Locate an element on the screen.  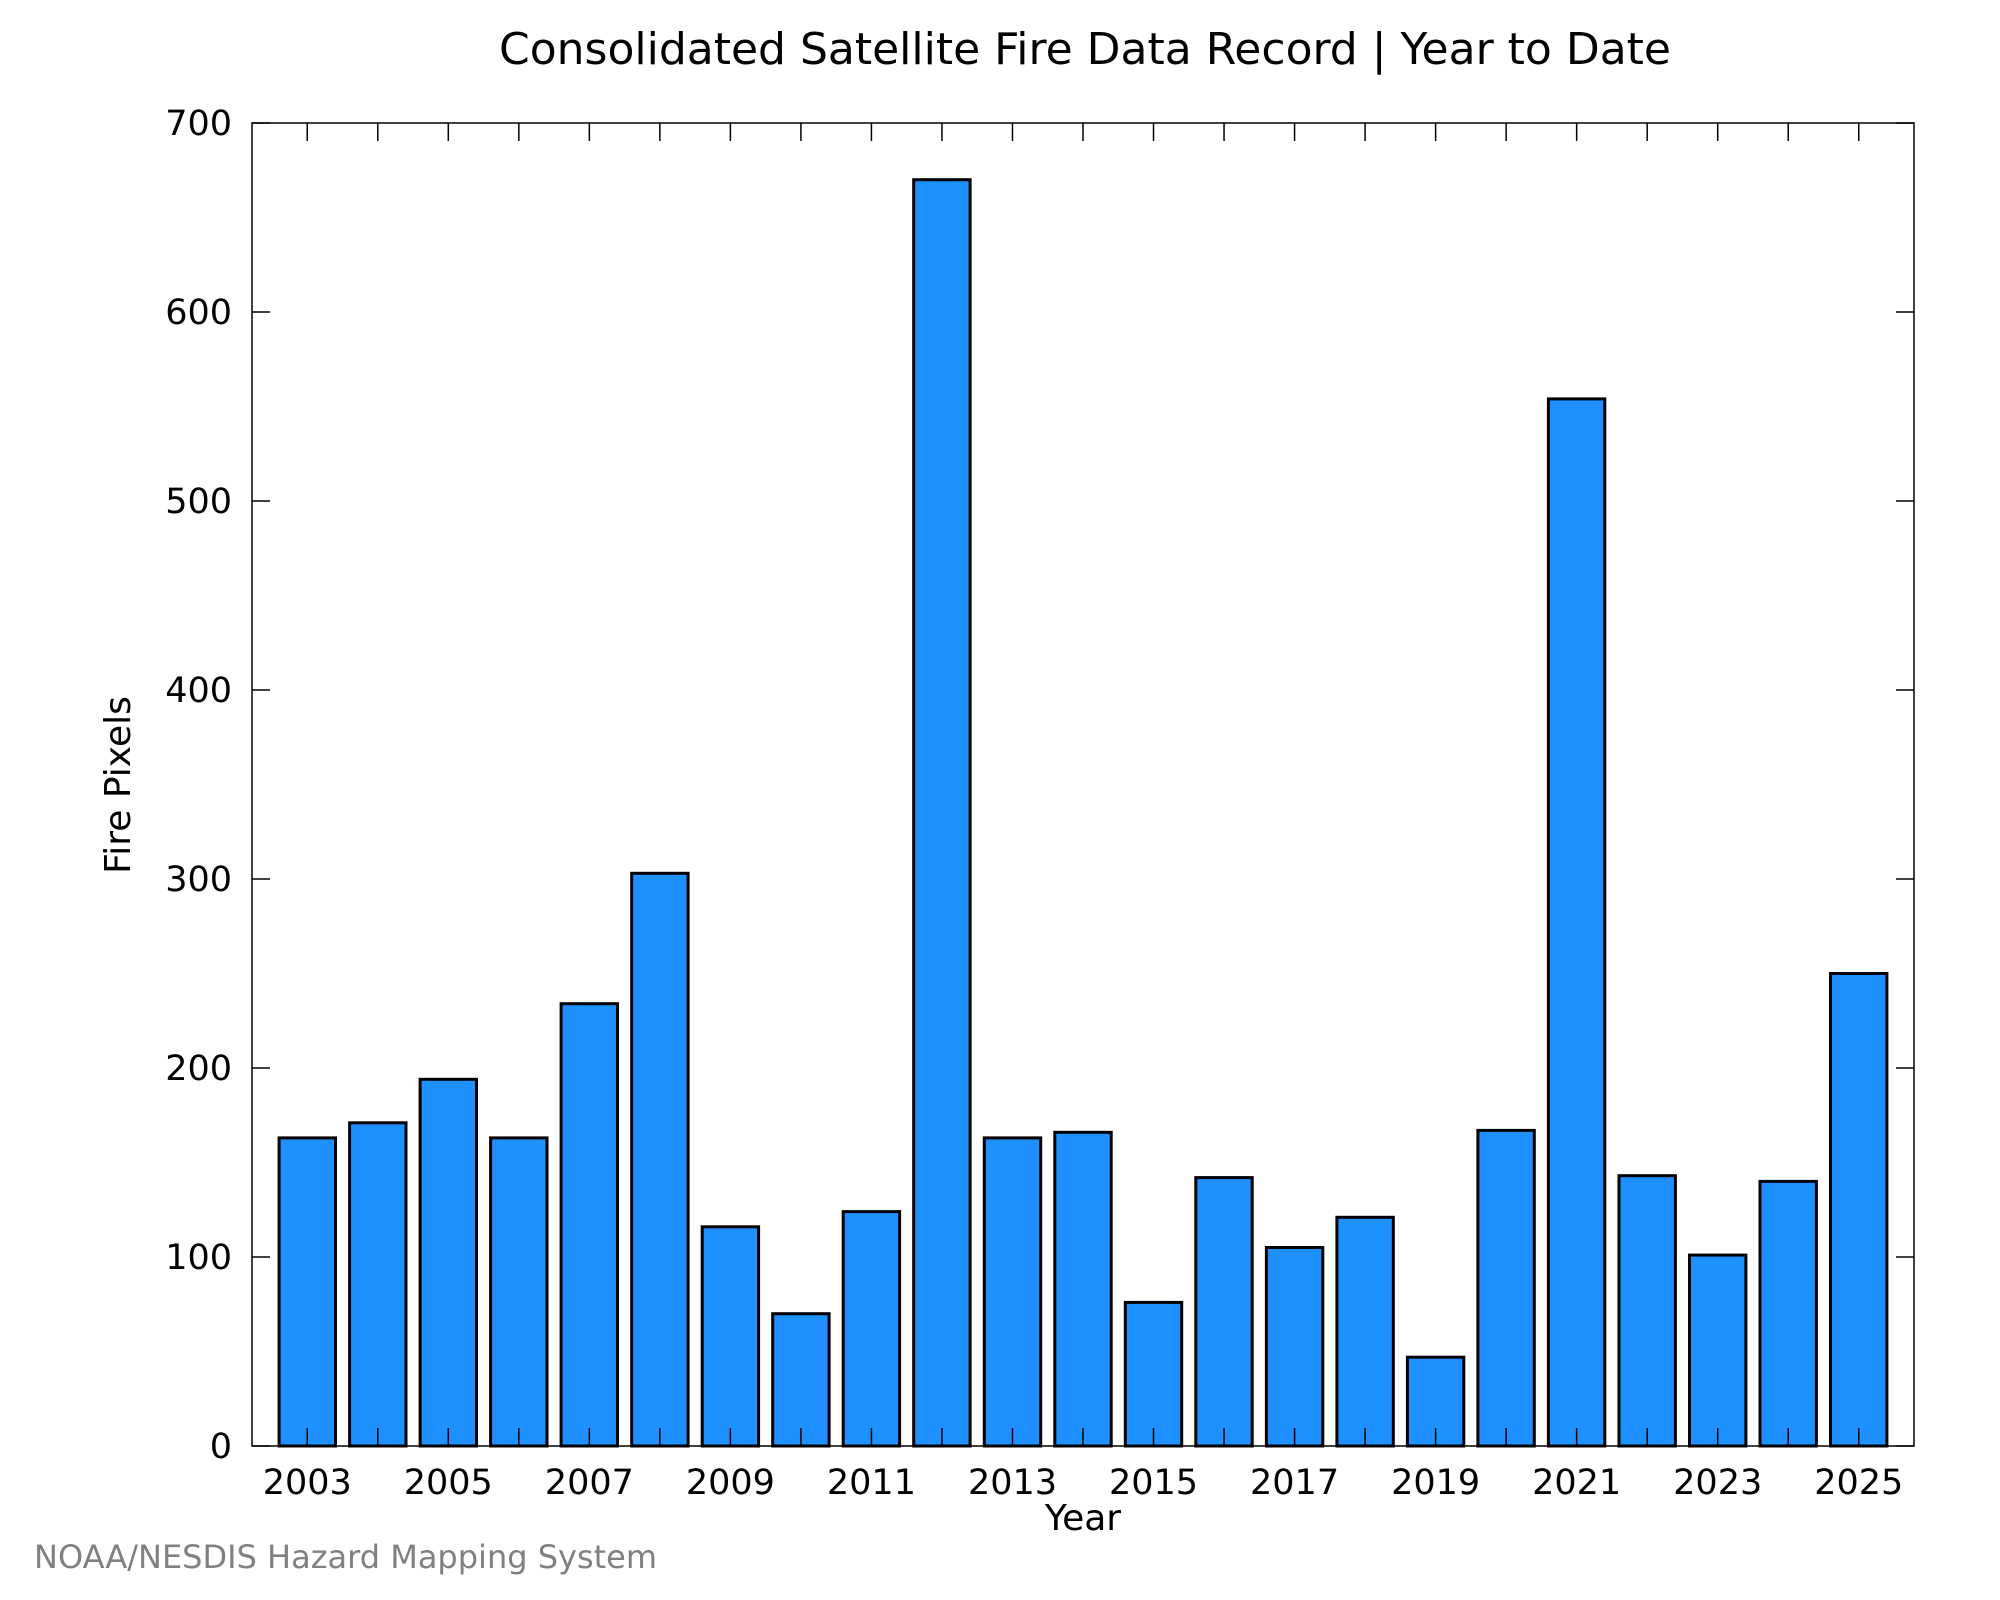
y-tick-label-400: 400 is located at coordinates (198, 691).